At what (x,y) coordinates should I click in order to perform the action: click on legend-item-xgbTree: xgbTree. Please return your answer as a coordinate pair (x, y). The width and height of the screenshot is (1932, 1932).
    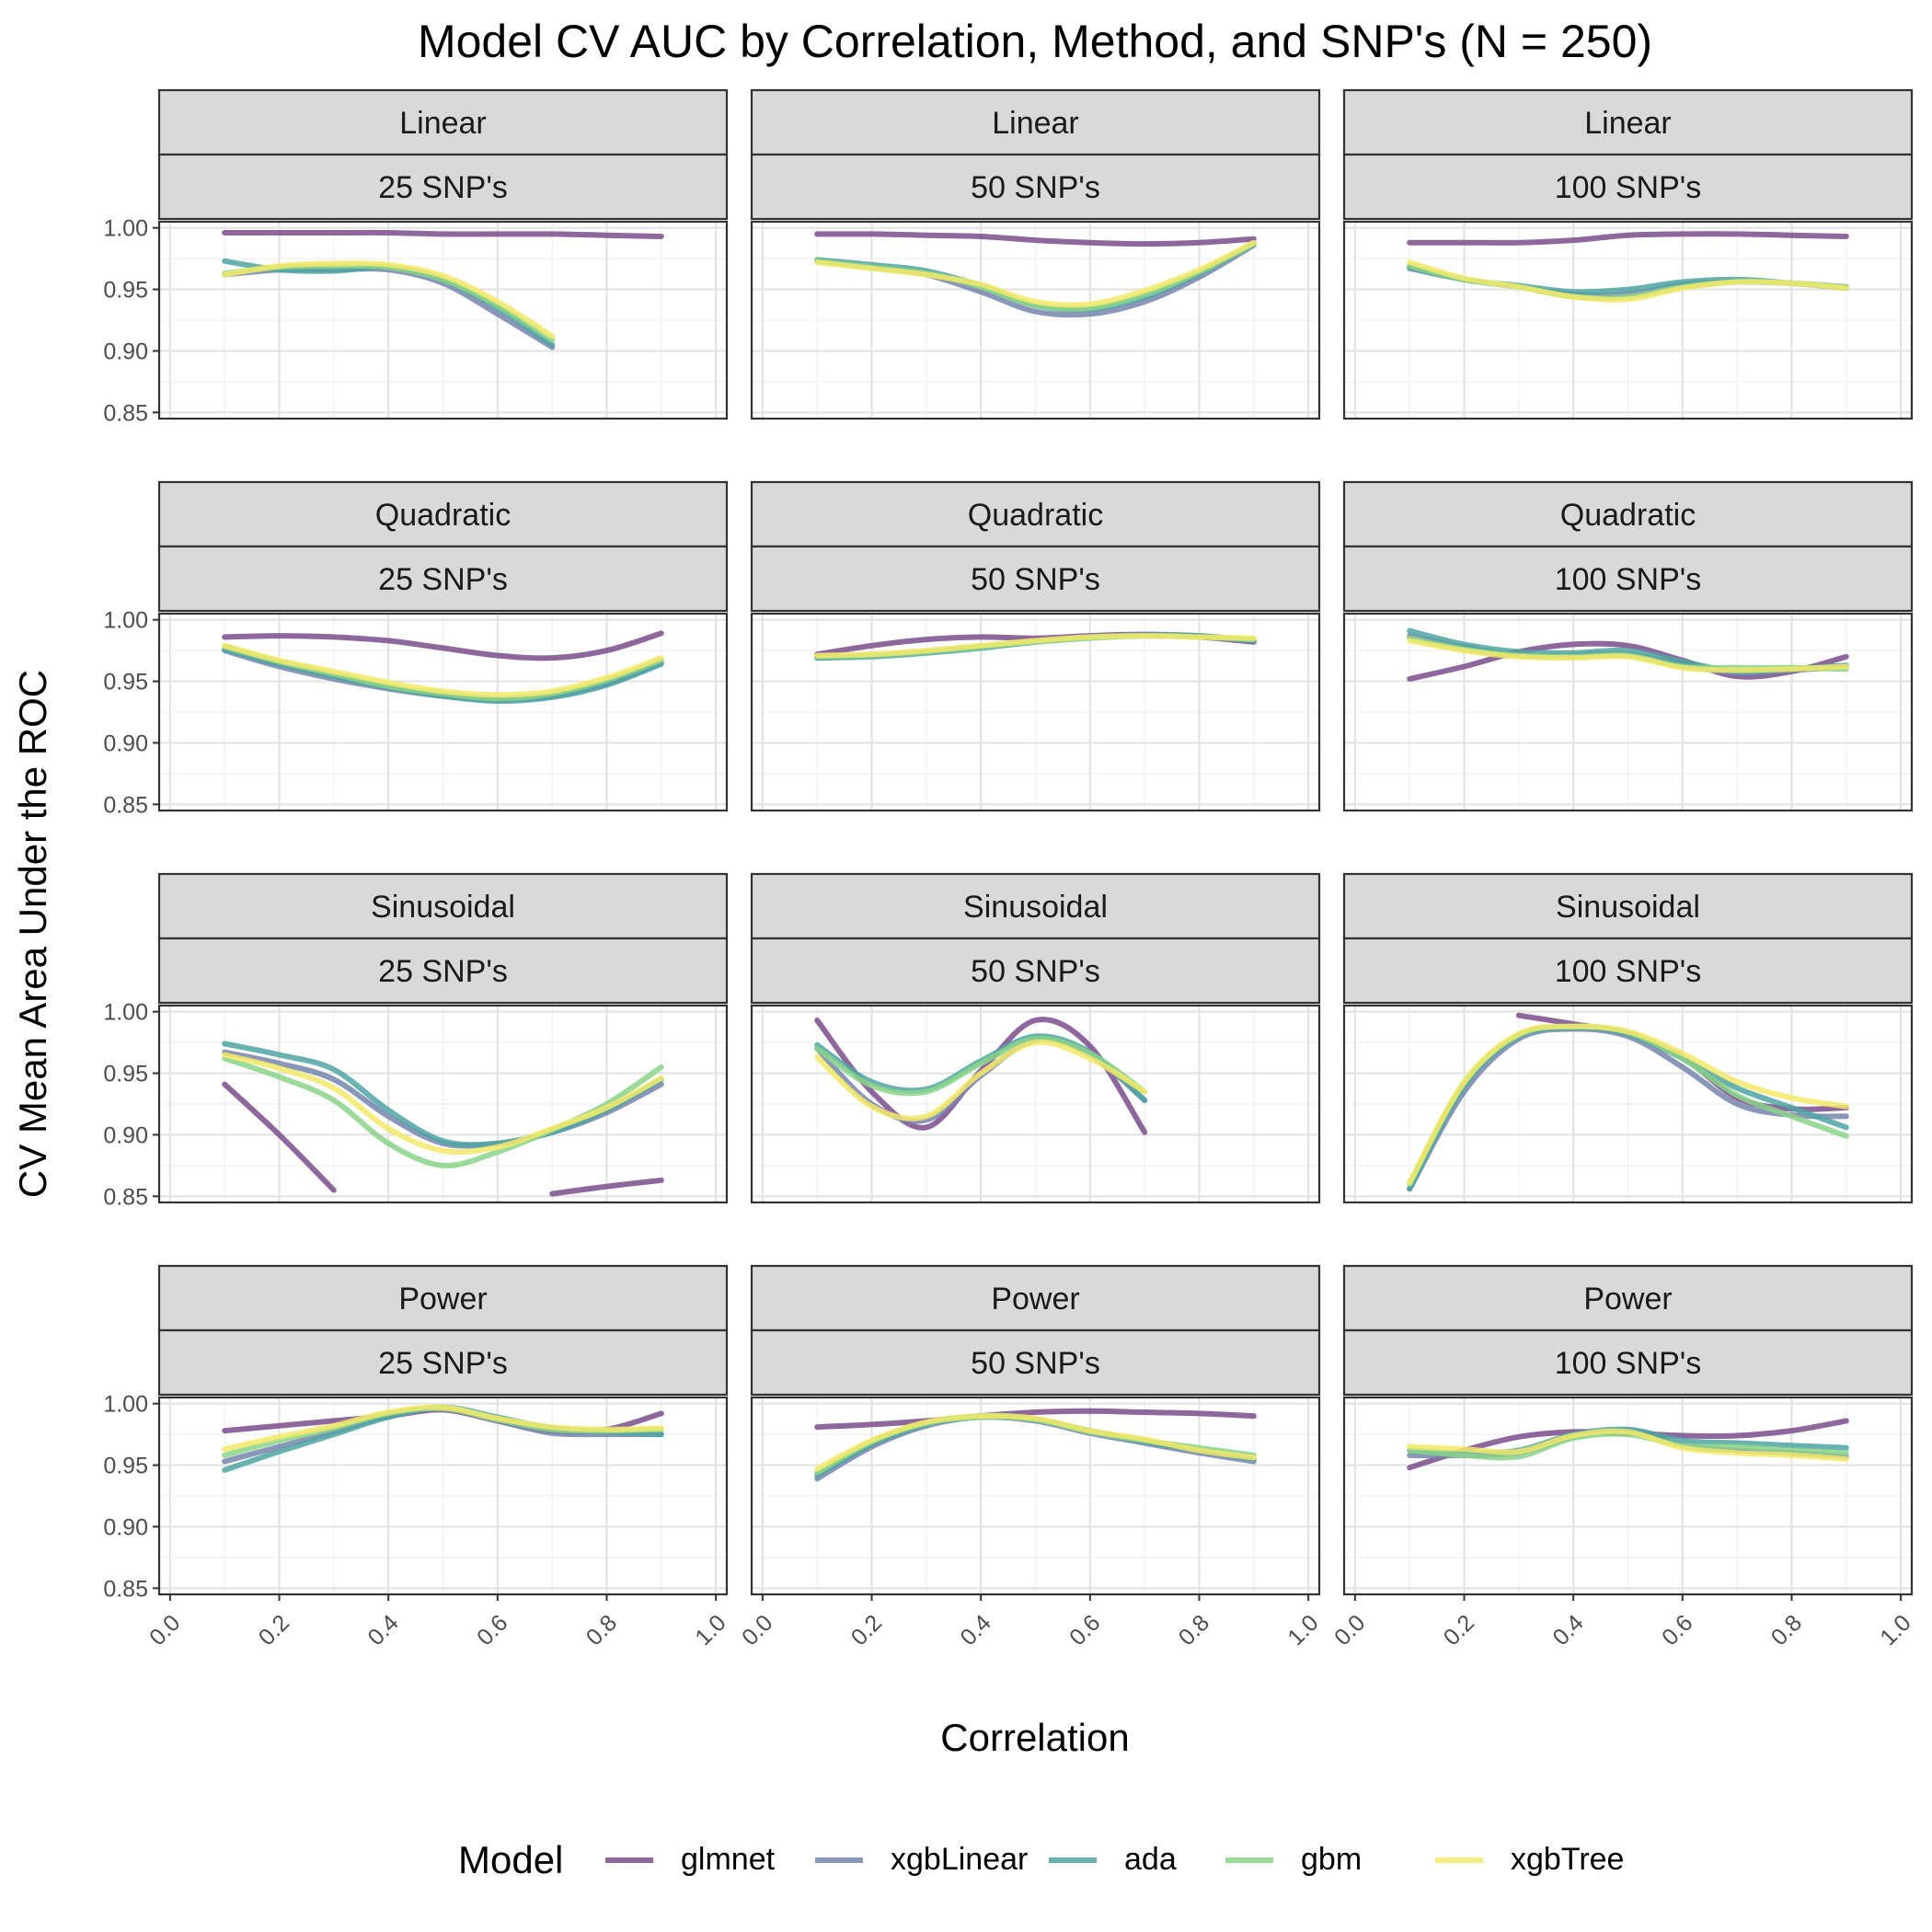
    Looking at the image, I should click on (1529, 1859).